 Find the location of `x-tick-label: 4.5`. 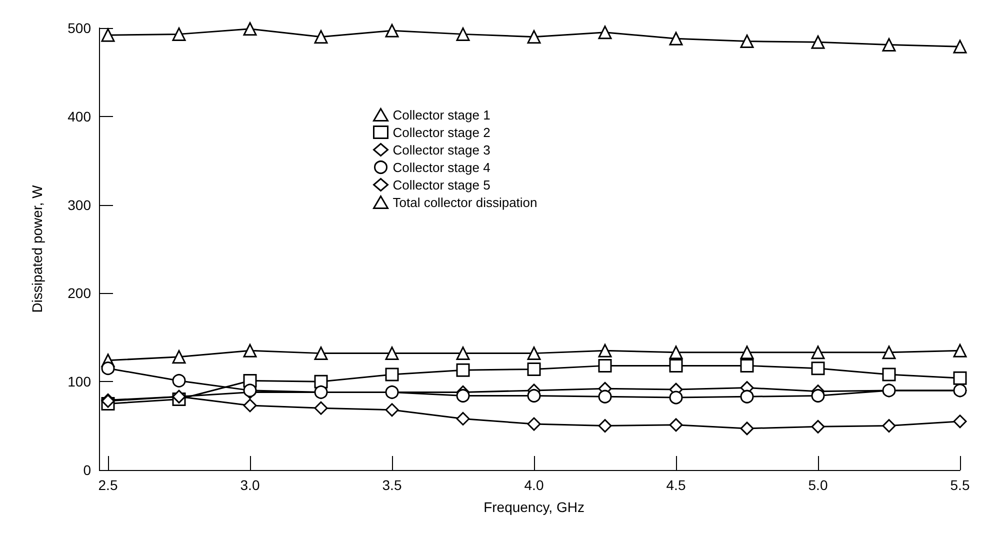

x-tick-label: 4.5 is located at coordinates (676, 485).